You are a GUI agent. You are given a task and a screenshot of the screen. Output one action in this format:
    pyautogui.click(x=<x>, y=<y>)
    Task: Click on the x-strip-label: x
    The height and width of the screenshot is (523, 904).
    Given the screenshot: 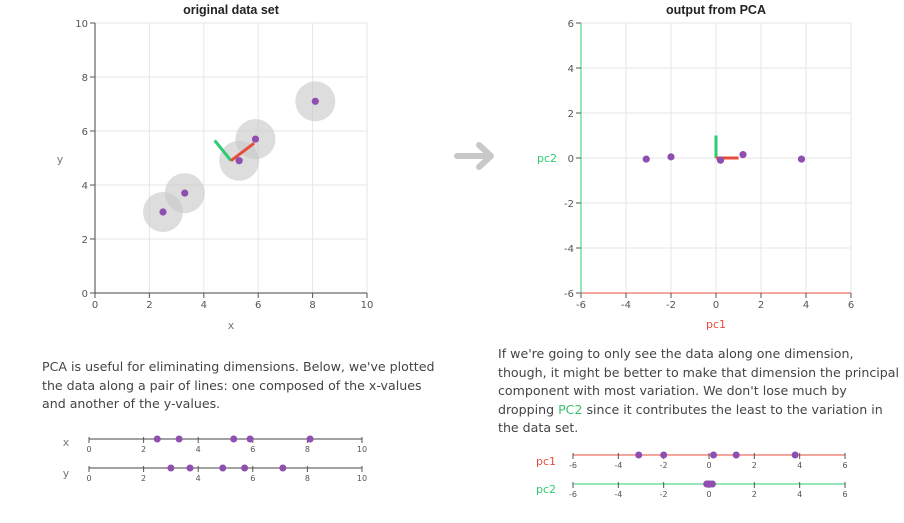 What is the action you would take?
    pyautogui.click(x=66, y=442)
    